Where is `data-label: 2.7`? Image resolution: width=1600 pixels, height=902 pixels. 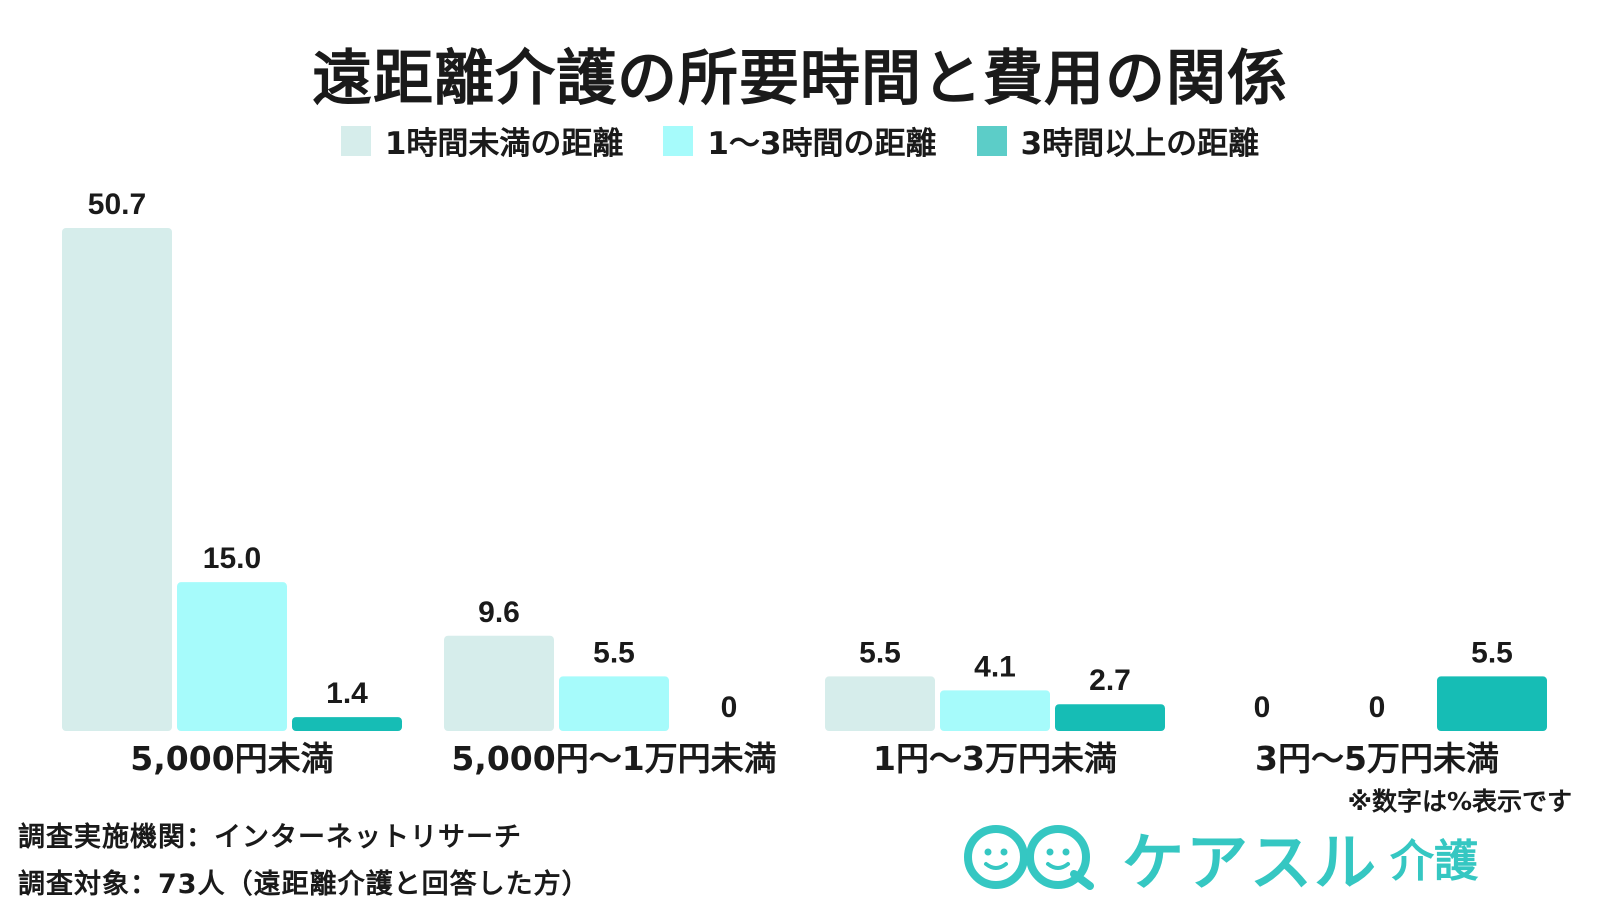 data-label: 2.7 is located at coordinates (1110, 680).